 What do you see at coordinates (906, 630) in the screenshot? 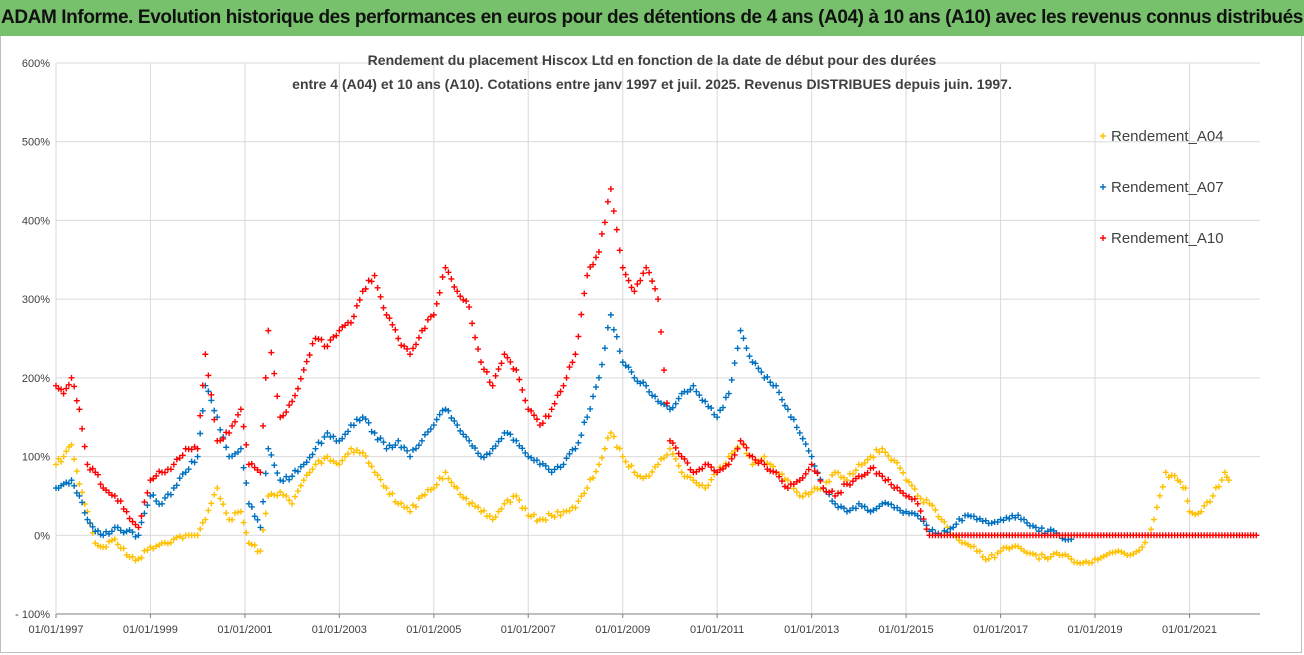
I see `x-tick-label: 01/01/2015` at bounding box center [906, 630].